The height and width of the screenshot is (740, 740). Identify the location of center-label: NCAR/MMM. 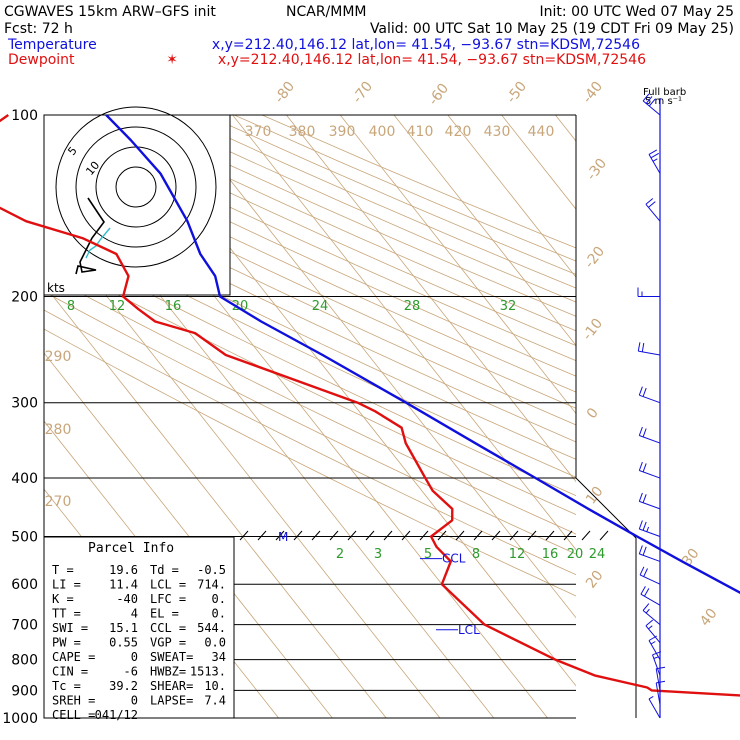
(326, 12).